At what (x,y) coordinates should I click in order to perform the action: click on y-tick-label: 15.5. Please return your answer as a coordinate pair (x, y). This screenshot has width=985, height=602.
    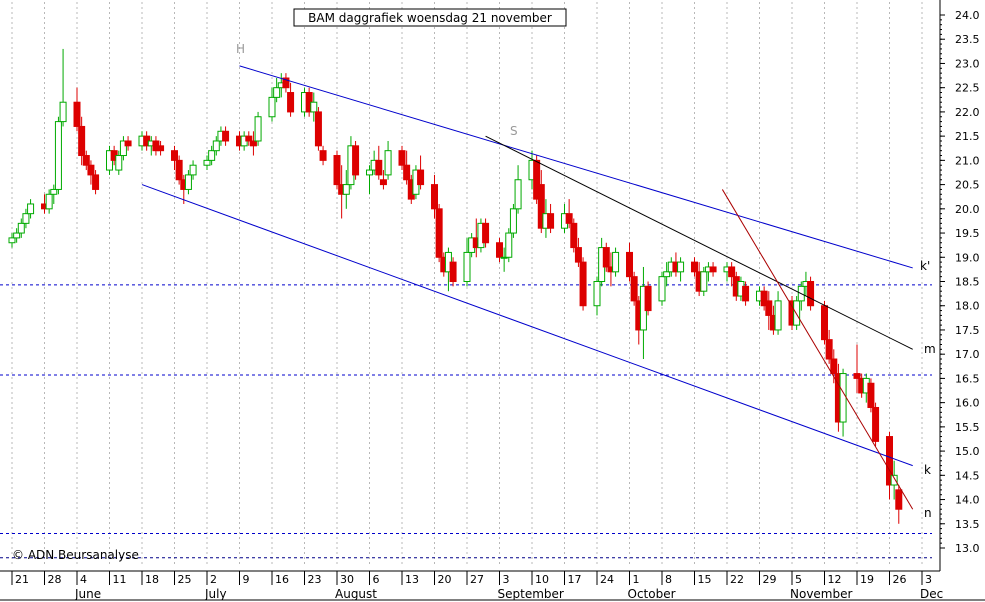
    Looking at the image, I should click on (967, 427).